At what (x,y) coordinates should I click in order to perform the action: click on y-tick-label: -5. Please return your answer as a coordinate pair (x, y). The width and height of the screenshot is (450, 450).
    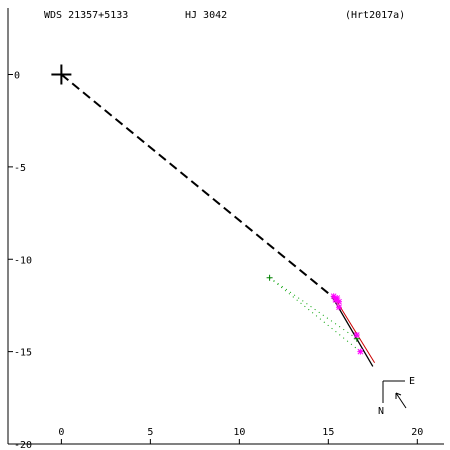
    Looking at the image, I should click on (20, 168).